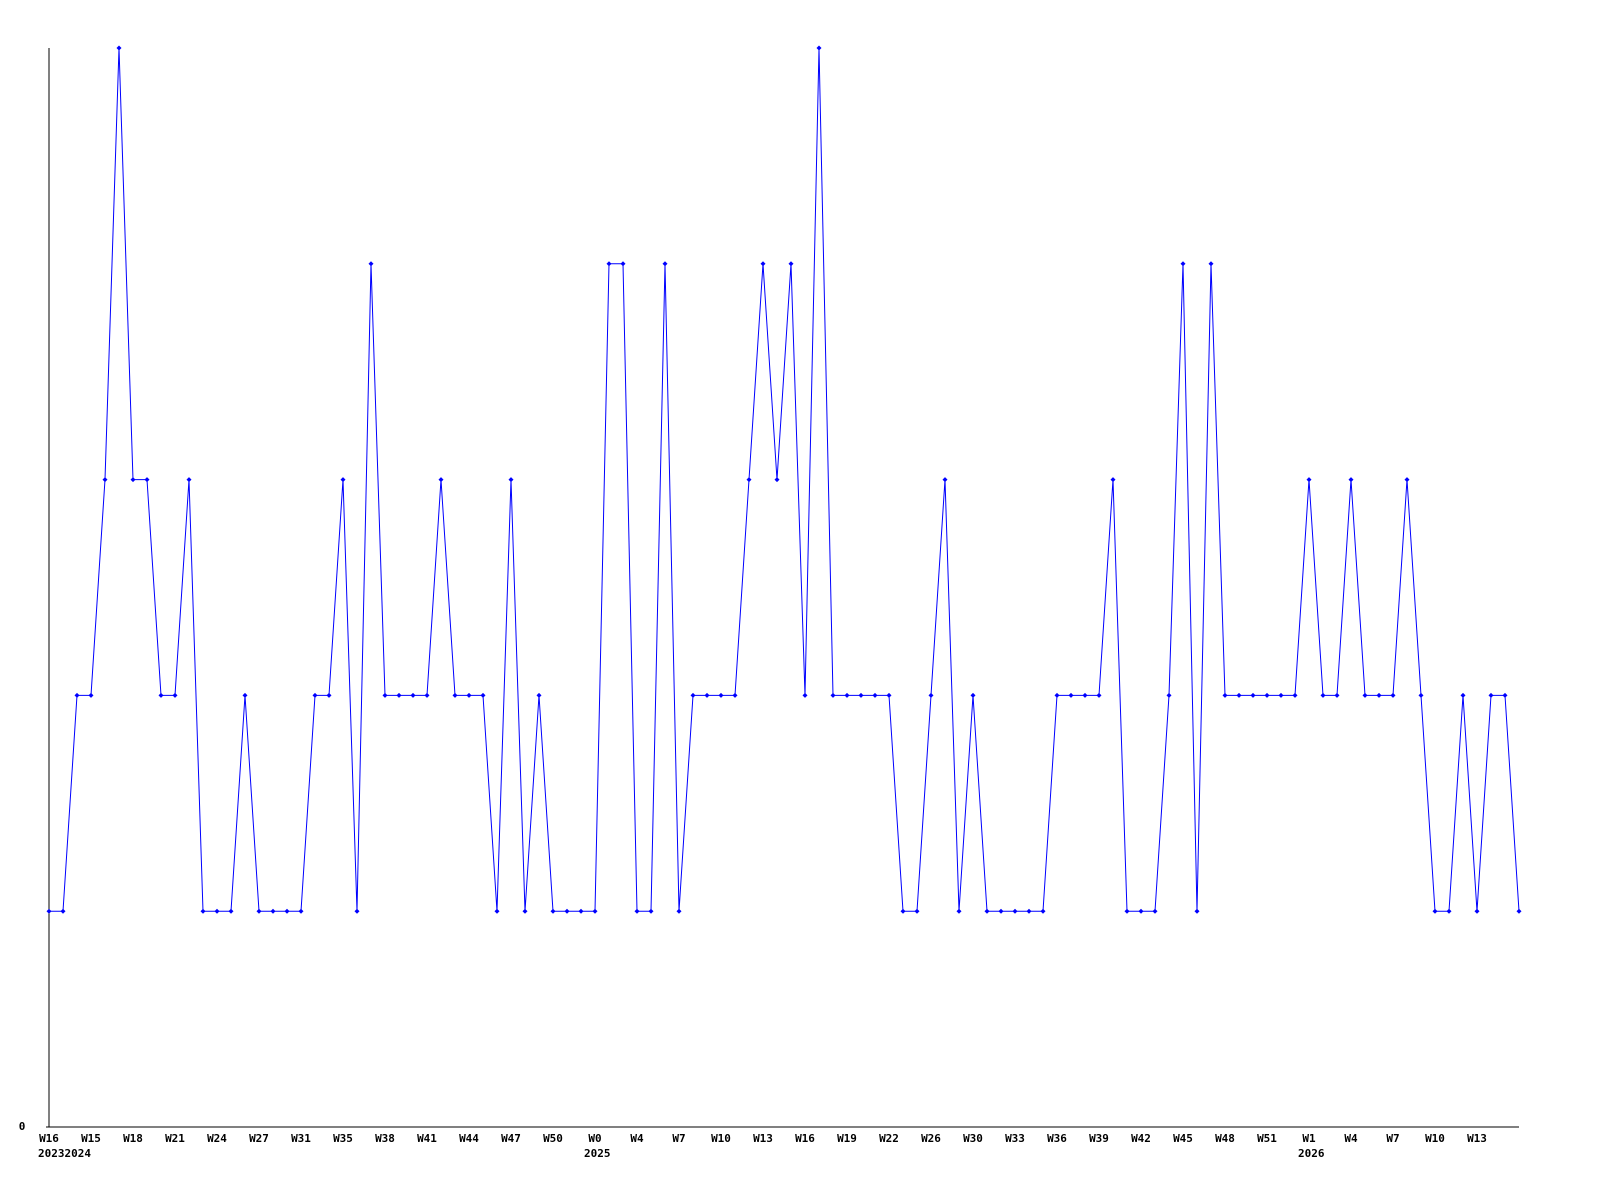  Describe the element at coordinates (594, 1138) in the screenshot. I see `x-tick-label: W0` at that location.